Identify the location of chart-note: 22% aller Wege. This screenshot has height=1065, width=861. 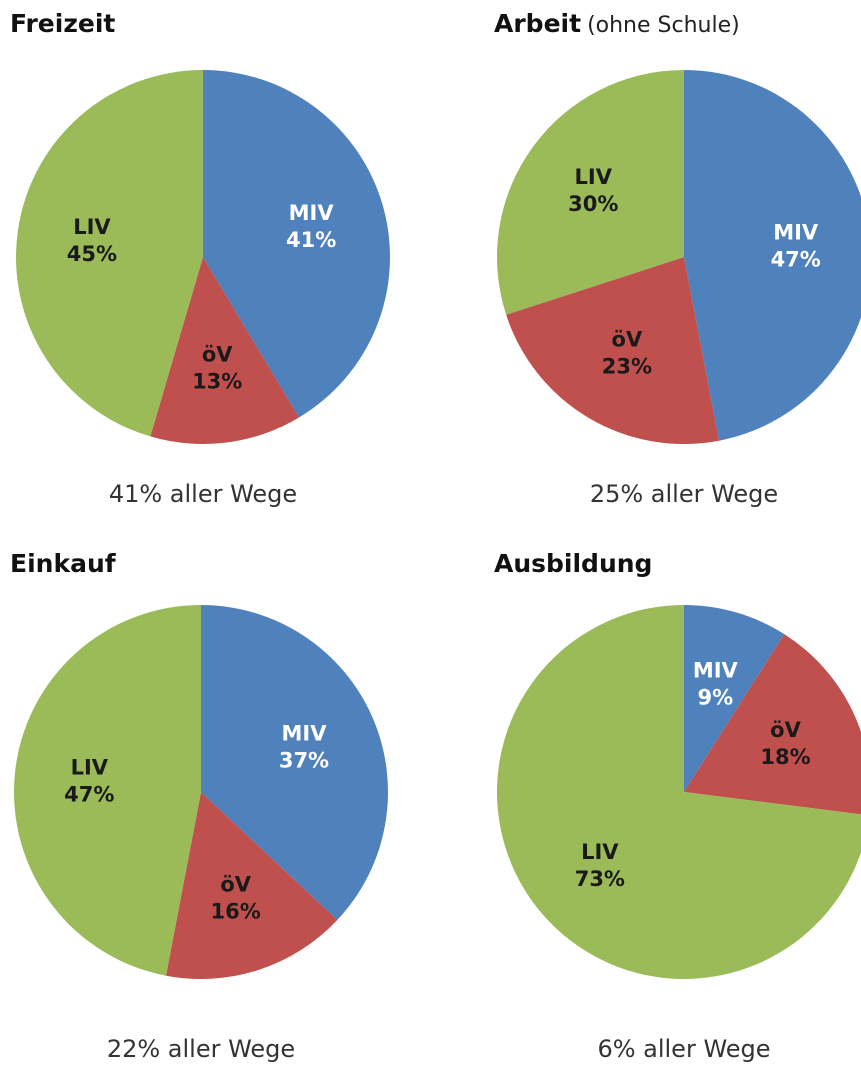
(201, 1049).